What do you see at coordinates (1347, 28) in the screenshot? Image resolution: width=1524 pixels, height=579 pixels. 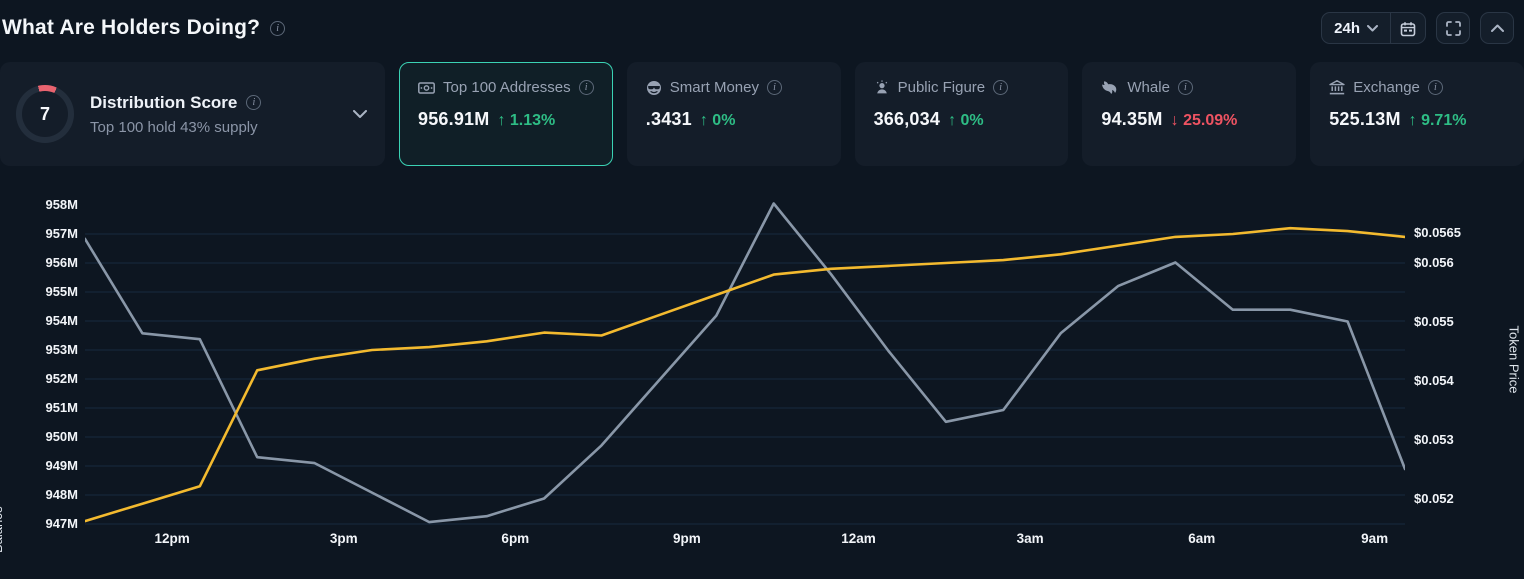 I see `timeframe-value: 24h` at bounding box center [1347, 28].